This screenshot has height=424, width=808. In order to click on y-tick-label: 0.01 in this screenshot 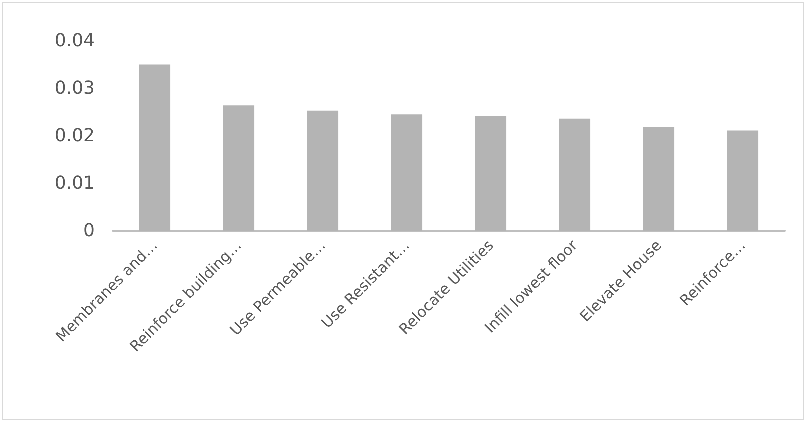, I will do `click(74, 183)`.